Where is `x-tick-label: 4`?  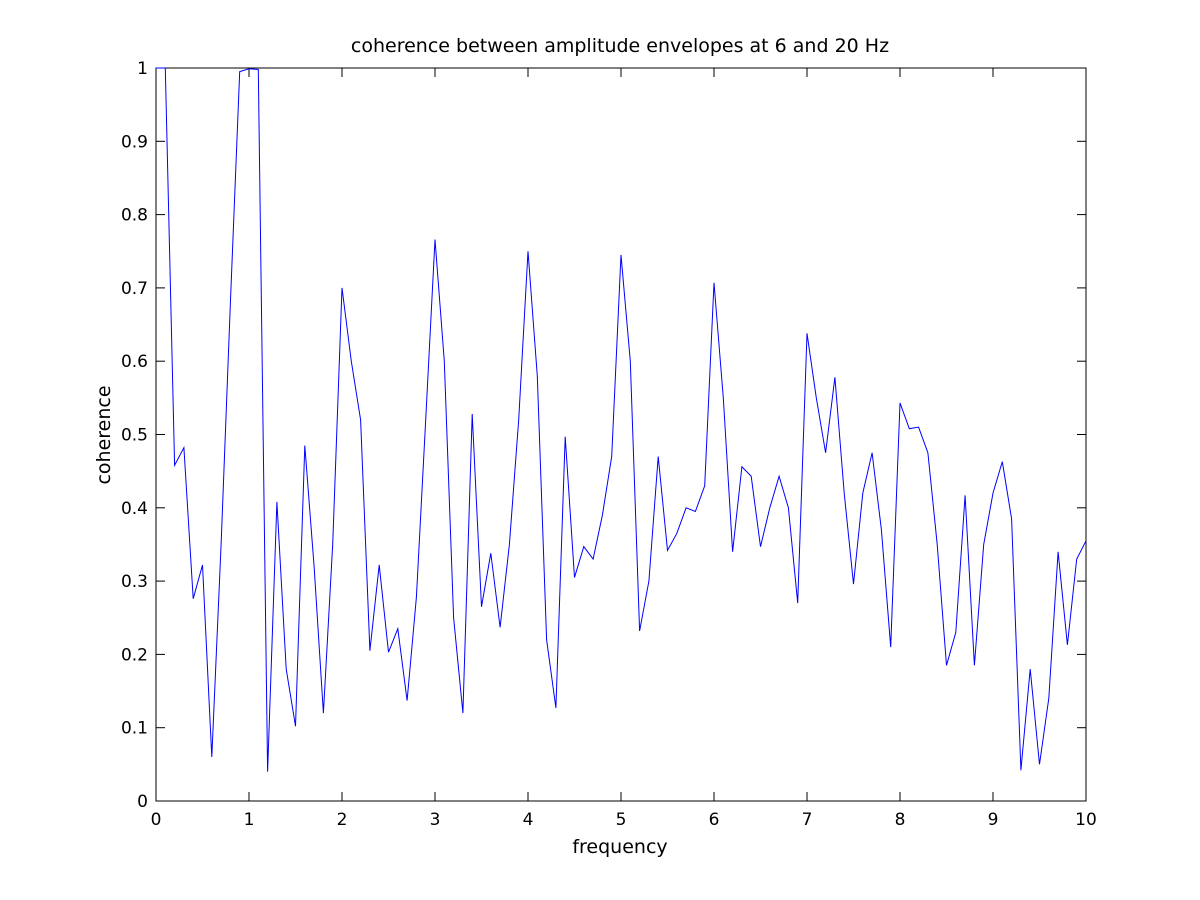
x-tick-label: 4 is located at coordinates (528, 820).